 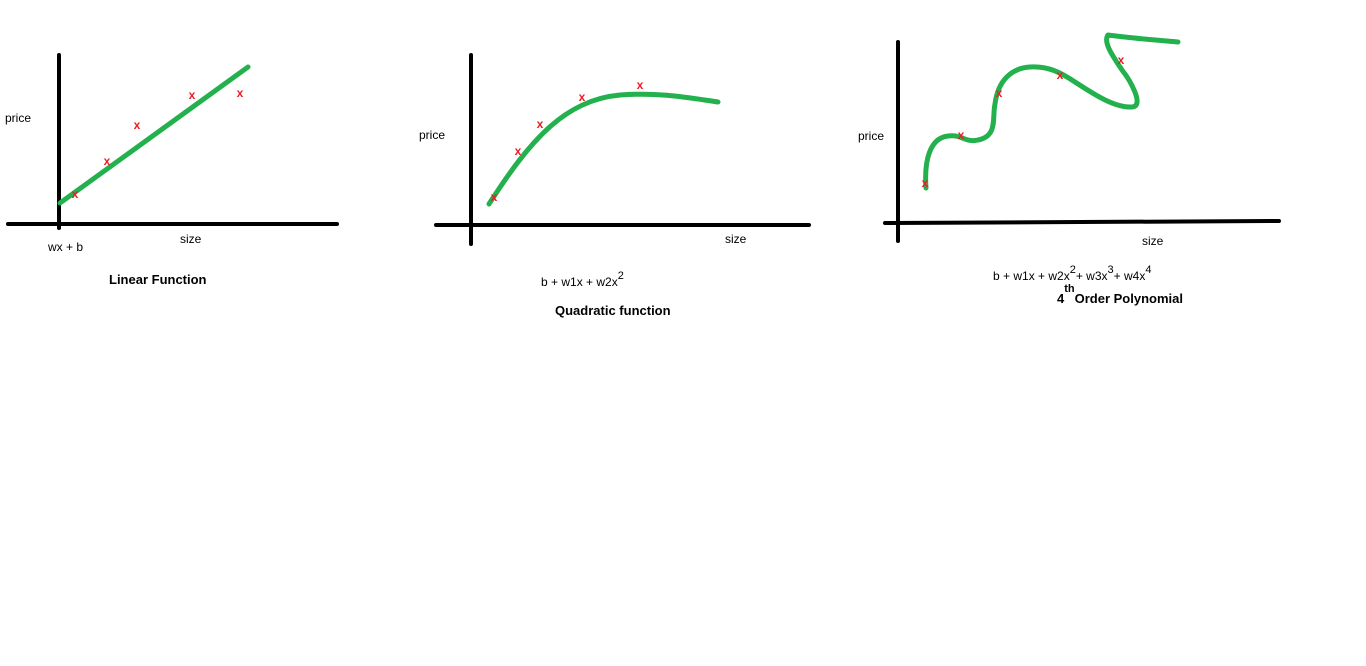 I want to click on model-formula: b + w1x + w2x2, so click(x=582, y=279).